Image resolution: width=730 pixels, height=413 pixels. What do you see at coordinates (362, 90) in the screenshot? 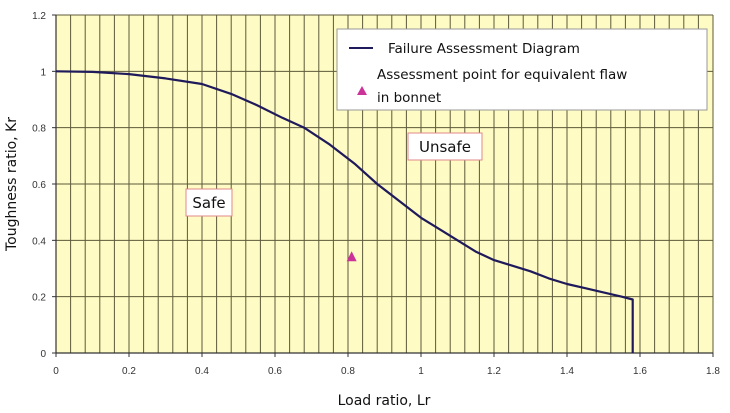
I see `legend-triangle-icon` at bounding box center [362, 90].